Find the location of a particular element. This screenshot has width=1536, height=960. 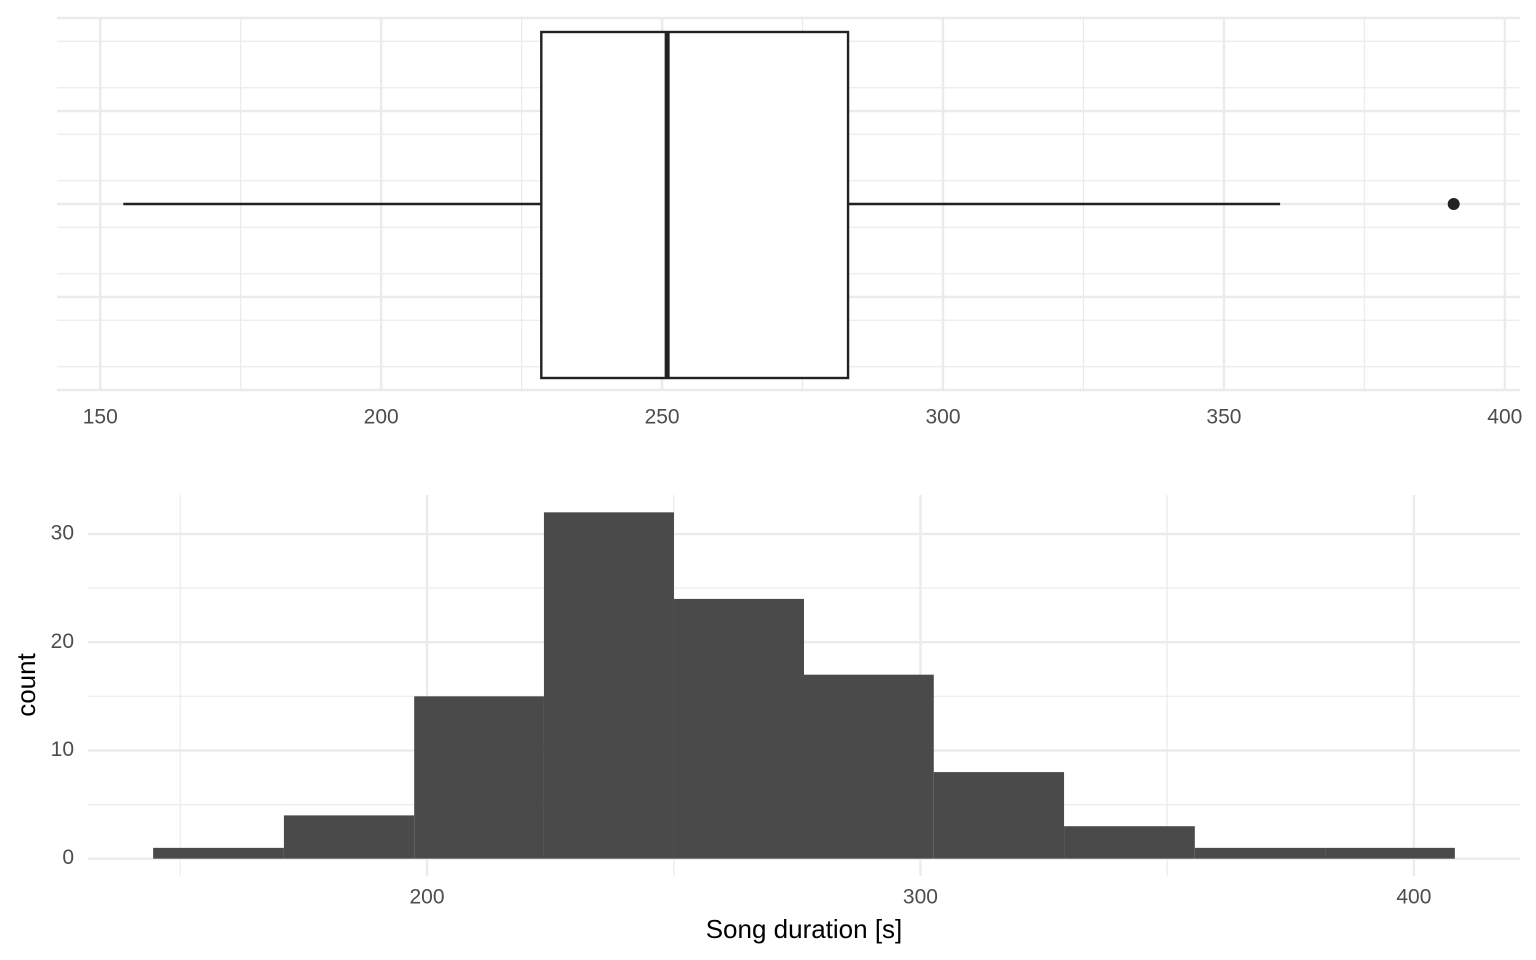

y-tick-label: 30 is located at coordinates (62, 533).